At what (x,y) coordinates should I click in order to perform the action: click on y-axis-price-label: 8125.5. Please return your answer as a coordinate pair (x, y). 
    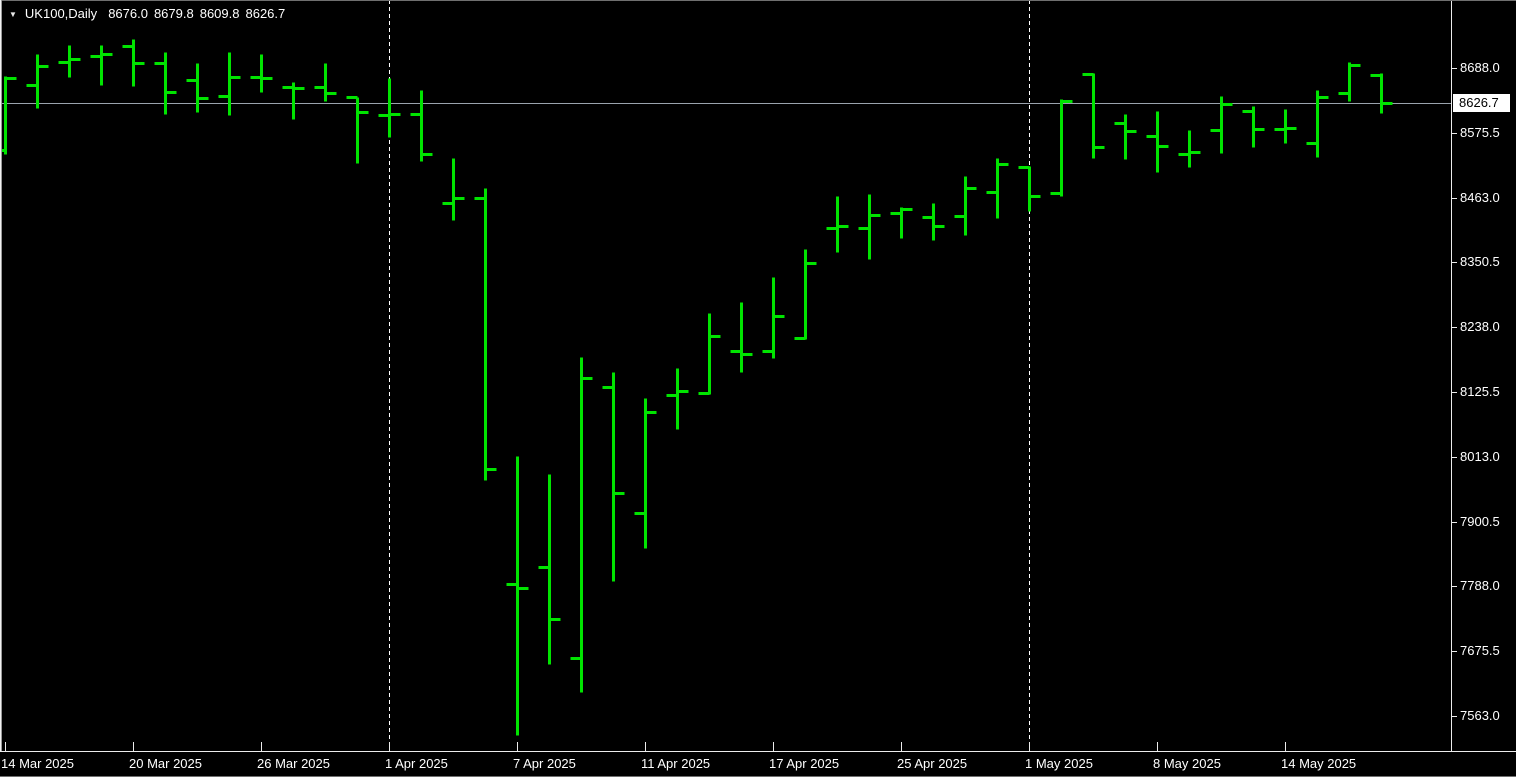
    Looking at the image, I should click on (1480, 391).